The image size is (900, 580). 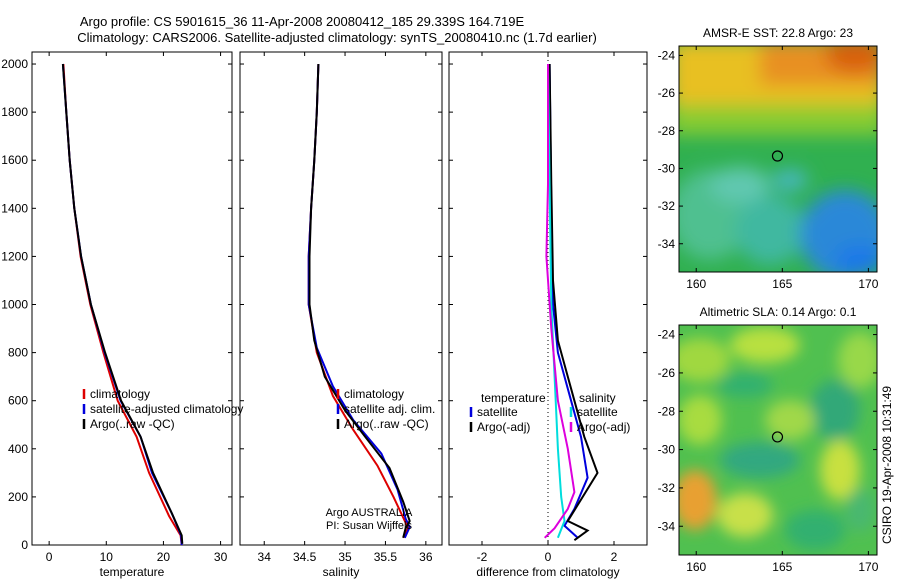 I want to click on sst_map-ytick-label: -34, so click(x=667, y=244).